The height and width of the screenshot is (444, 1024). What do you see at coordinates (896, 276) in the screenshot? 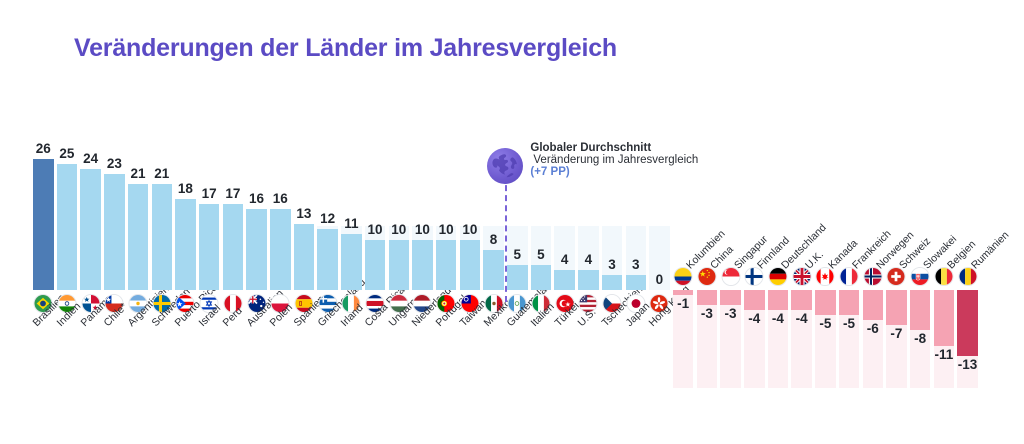
I see `flag-icon-ch` at bounding box center [896, 276].